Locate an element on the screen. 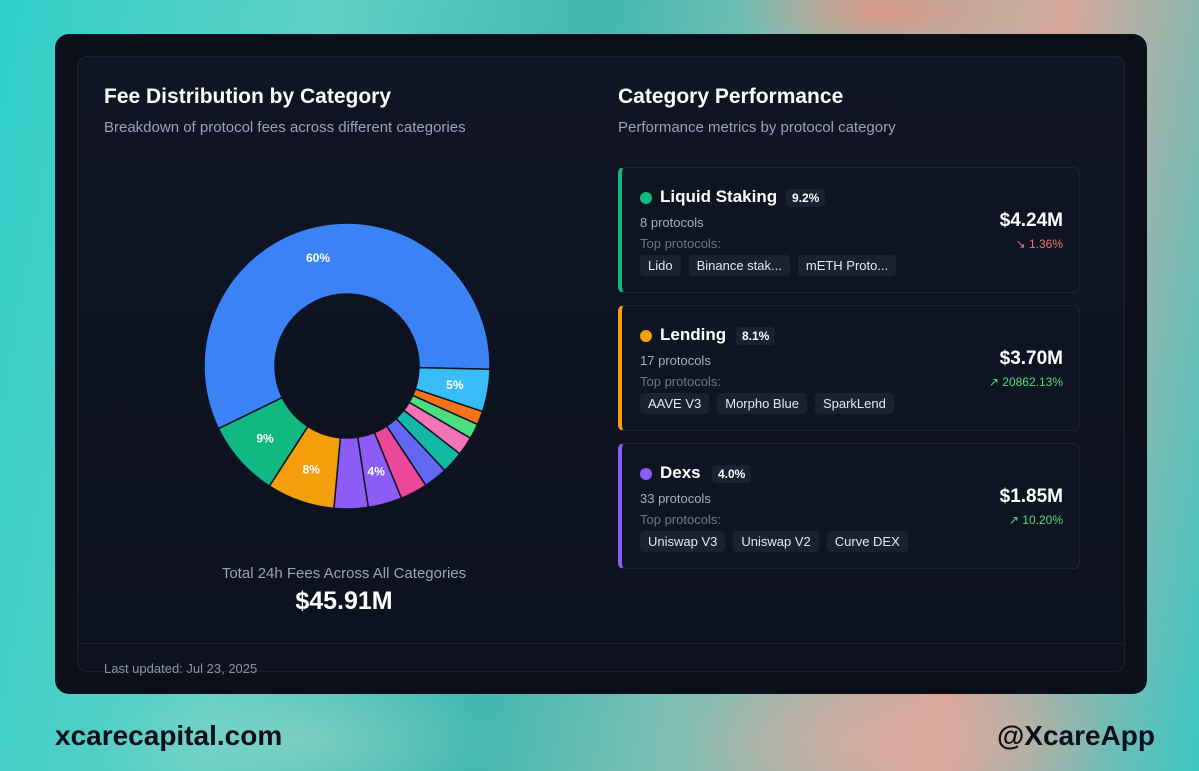 This screenshot has width=1199, height=771. trend-down-icon: ↘ is located at coordinates (1020, 244).